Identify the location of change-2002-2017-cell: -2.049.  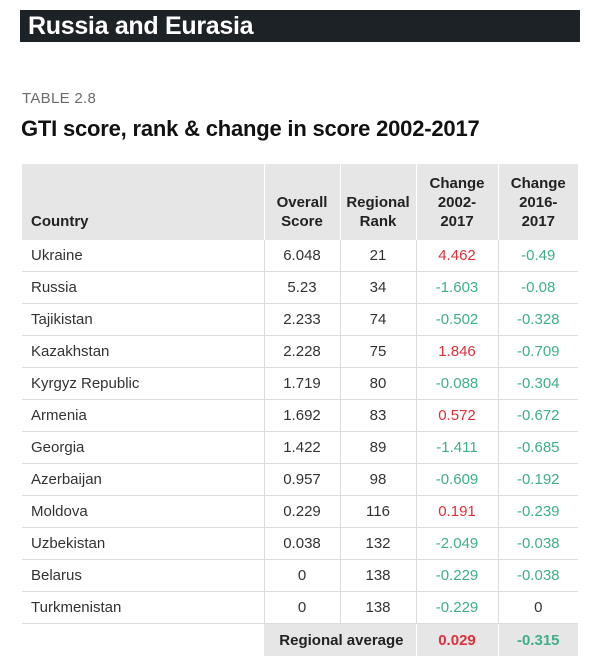
(456, 543).